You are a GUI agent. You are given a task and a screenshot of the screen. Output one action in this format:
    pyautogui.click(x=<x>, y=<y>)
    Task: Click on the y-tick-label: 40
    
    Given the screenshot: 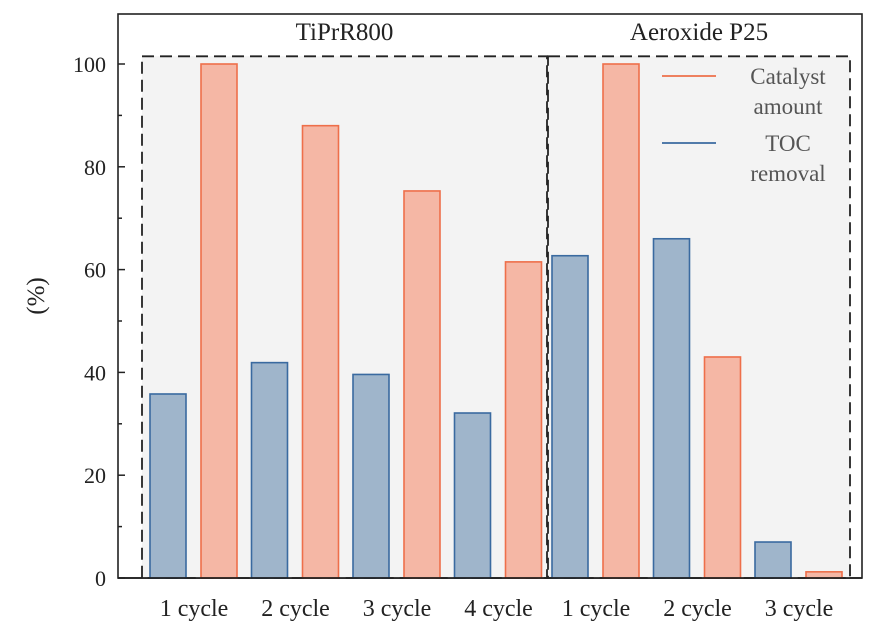 What is the action you would take?
    pyautogui.click(x=95, y=372)
    